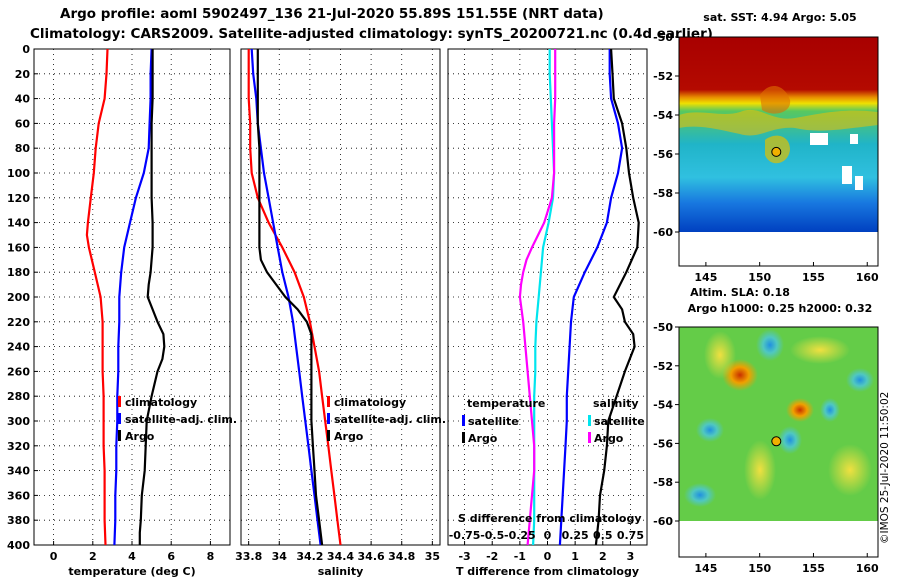 The height and width of the screenshot is (580, 900). Describe the element at coordinates (520, 556) in the screenshot. I see `x-tick-label: -1` at that location.